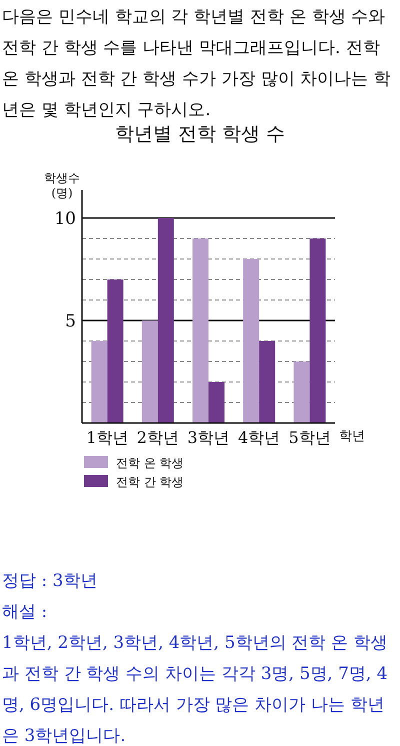 The width and height of the screenshot is (400, 746). I want to click on x-tick-label: 2학년, so click(157, 437).